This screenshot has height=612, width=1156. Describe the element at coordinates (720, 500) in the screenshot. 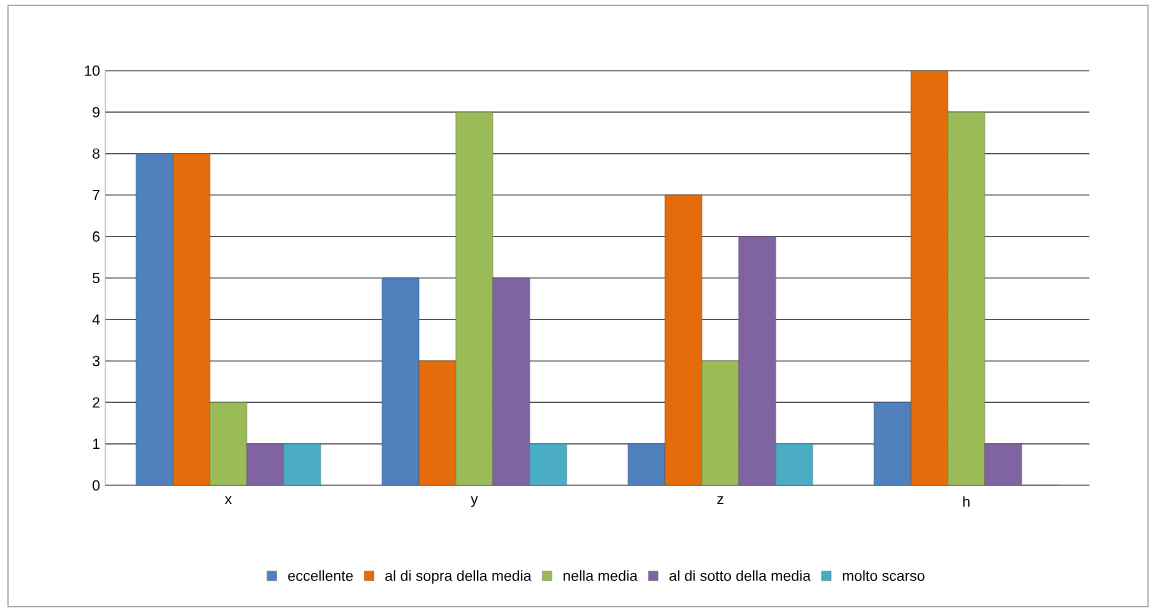

I see `x-tick-label: z` at that location.